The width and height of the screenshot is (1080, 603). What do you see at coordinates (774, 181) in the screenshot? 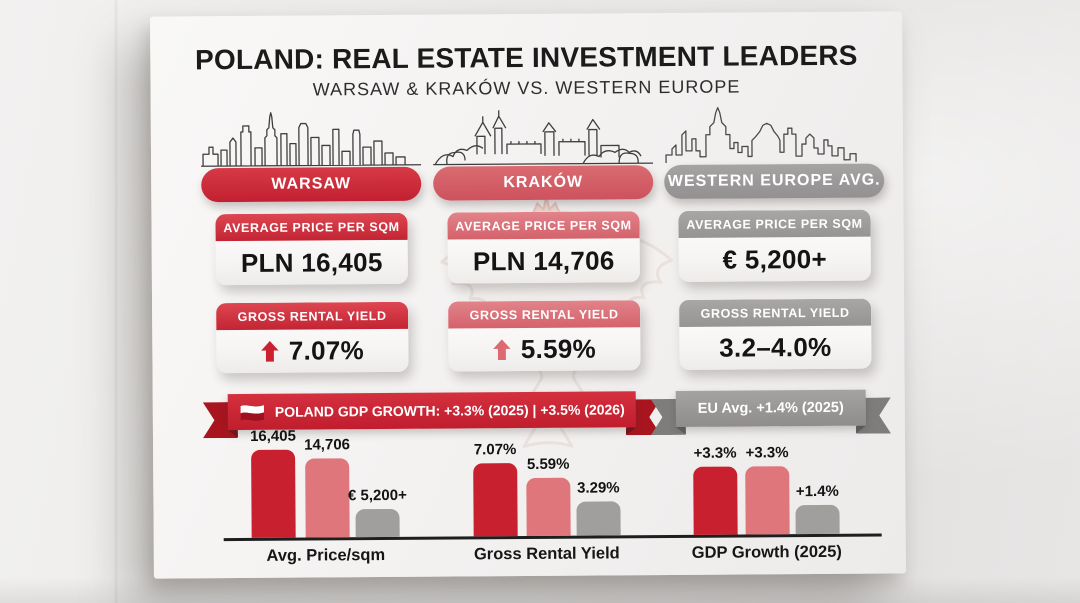
I see `city-header-western-europe: WESTERN EUROPE AVG.` at bounding box center [774, 181].